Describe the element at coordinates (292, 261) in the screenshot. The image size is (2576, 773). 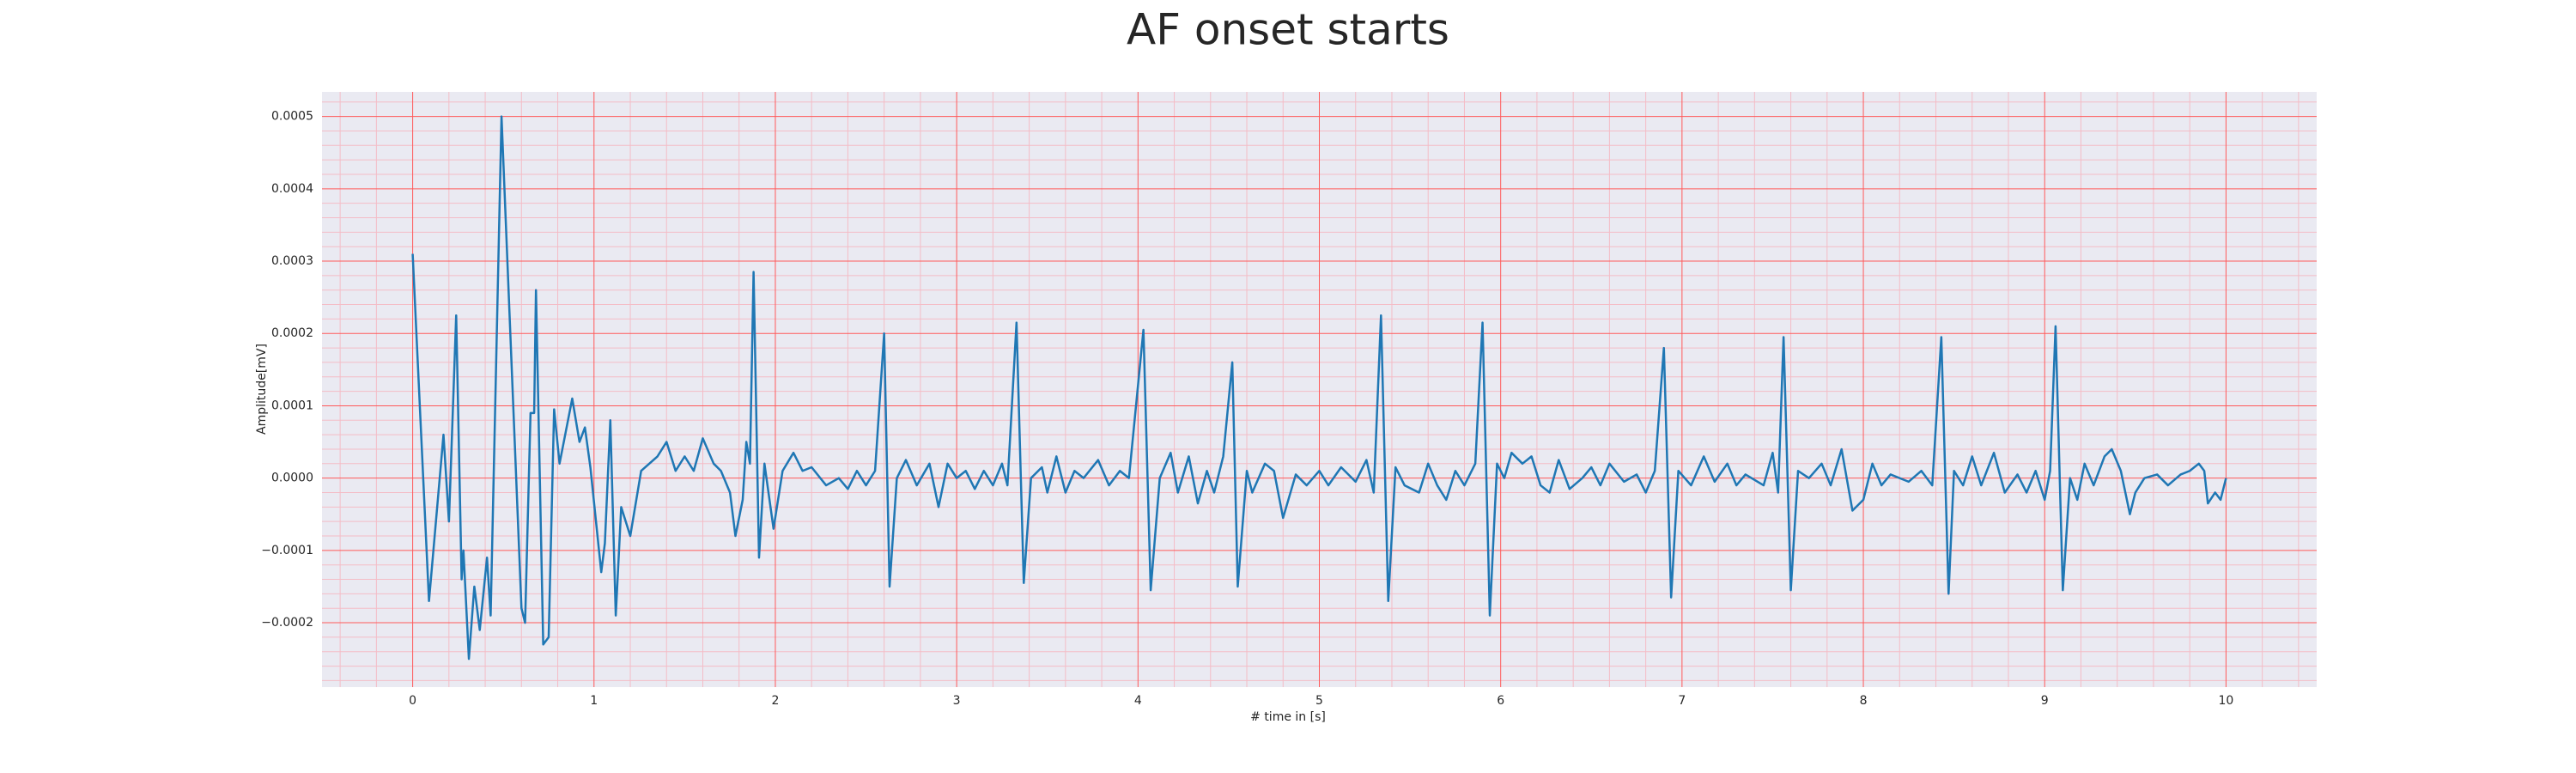
I see `y-tick-label: 0.0003` at that location.